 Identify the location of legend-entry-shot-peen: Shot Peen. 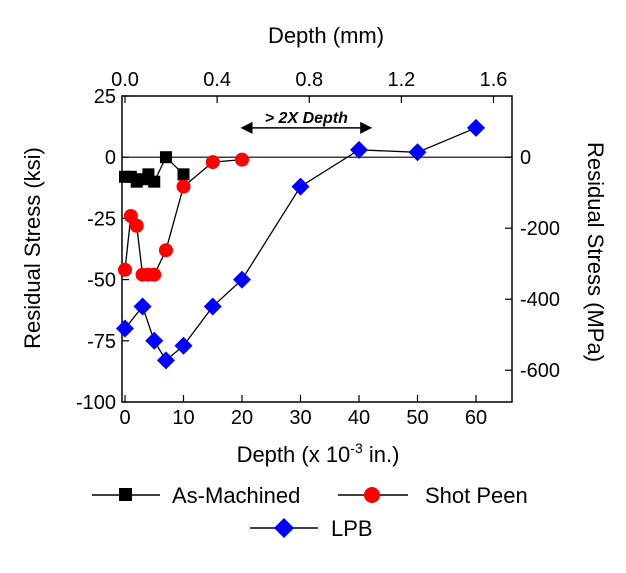
(433, 495).